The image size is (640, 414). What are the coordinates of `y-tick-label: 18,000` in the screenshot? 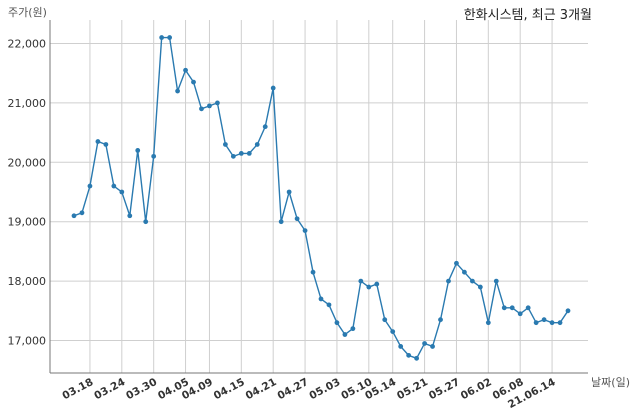 It's located at (27, 281).